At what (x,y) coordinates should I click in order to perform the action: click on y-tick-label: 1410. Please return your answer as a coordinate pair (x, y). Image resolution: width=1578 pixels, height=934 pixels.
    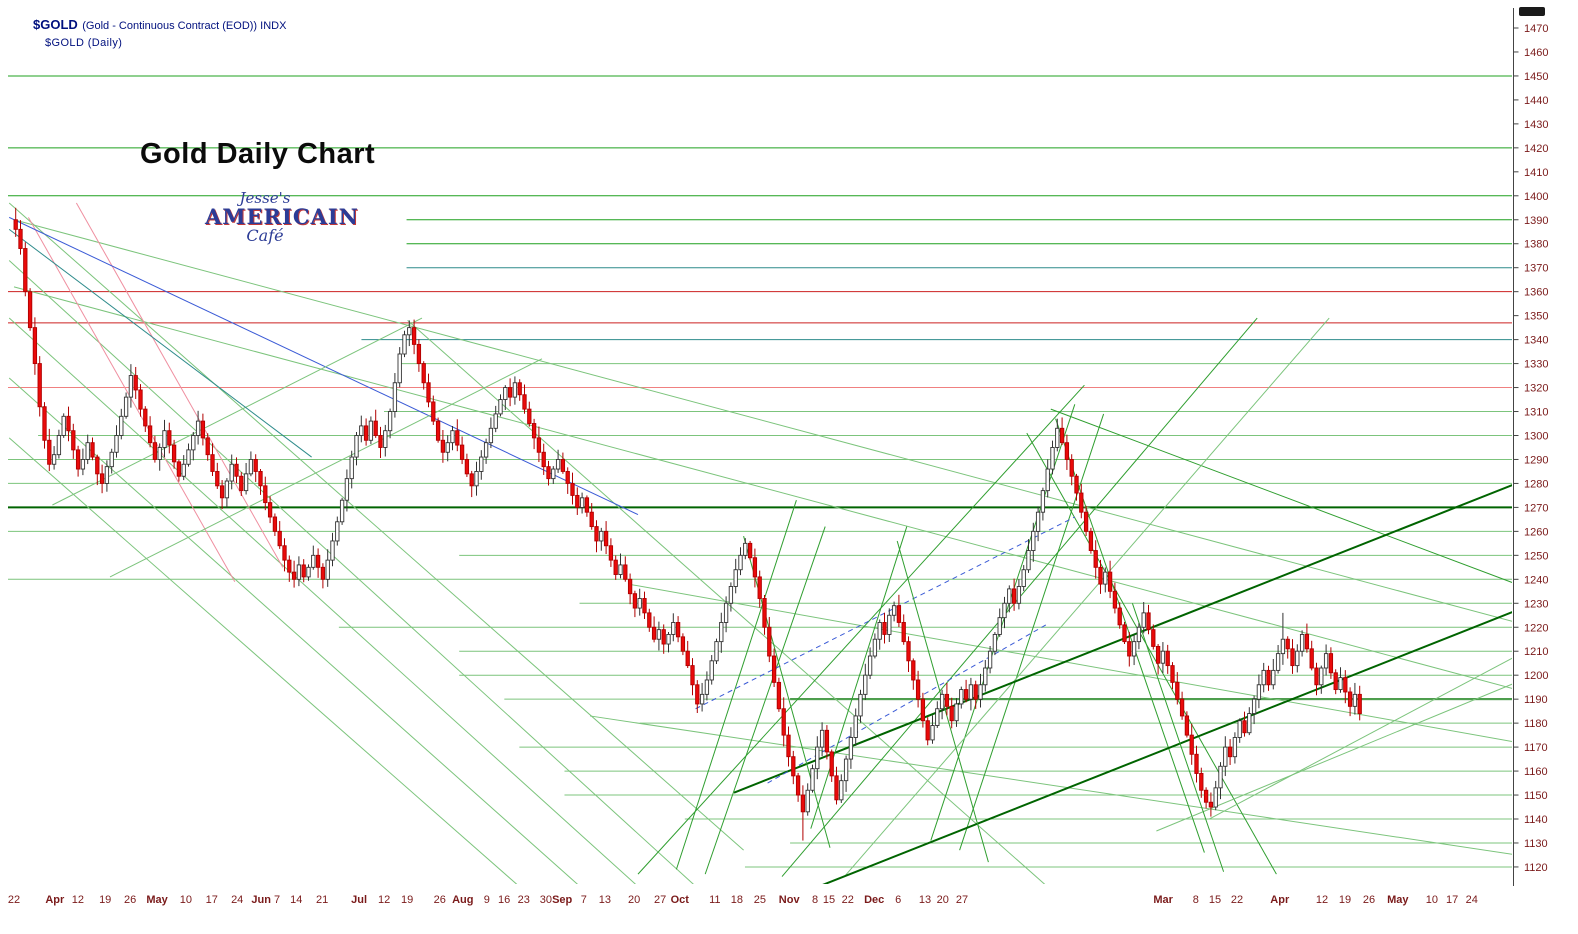
    Looking at the image, I should click on (1536, 173).